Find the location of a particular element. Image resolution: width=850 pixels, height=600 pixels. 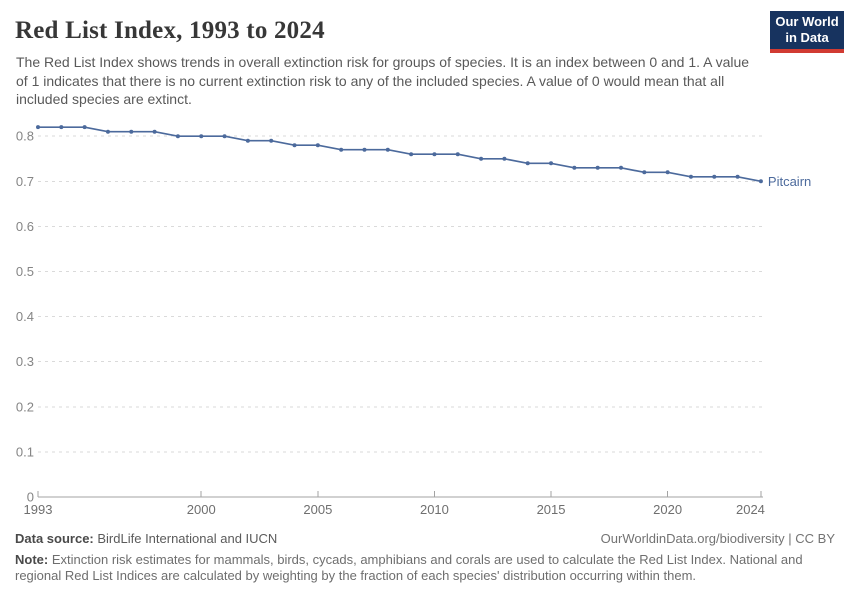

owid-logo-line2: in Data is located at coordinates (807, 37).